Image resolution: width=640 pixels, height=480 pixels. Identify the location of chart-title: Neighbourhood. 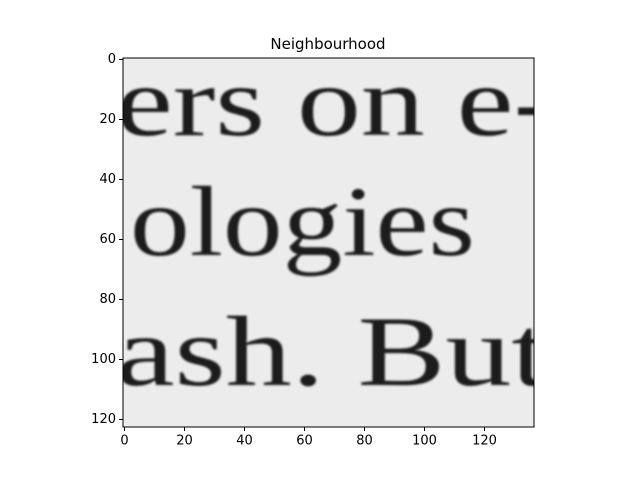
(327, 44).